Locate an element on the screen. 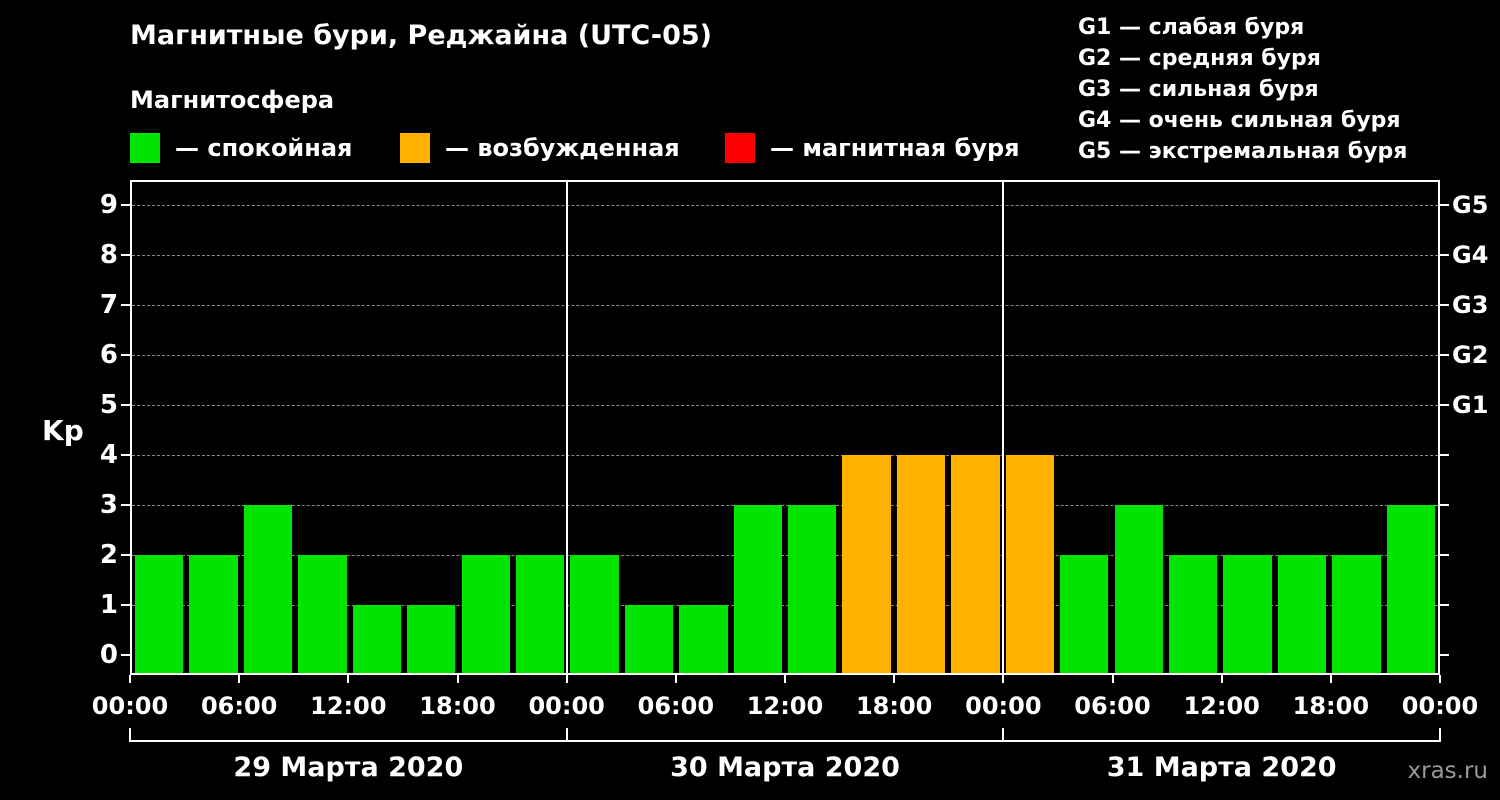  date-axis-line is located at coordinates (785, 741).